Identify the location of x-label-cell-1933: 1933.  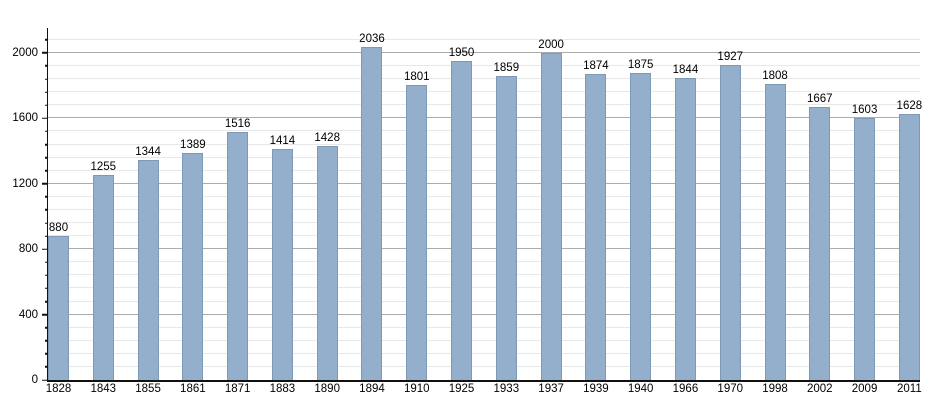
(506, 389).